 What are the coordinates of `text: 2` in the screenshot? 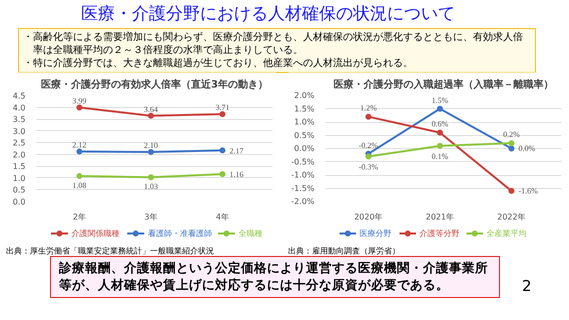 It's located at (527, 287).